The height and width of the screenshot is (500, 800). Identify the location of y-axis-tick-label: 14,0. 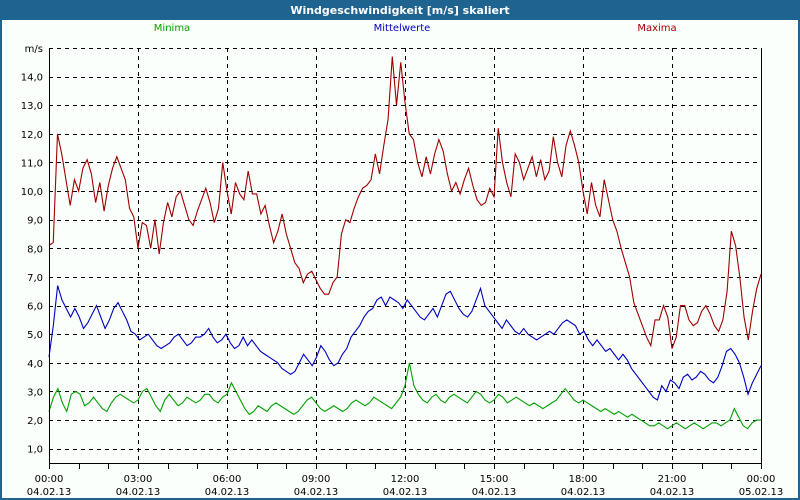
(32, 78).